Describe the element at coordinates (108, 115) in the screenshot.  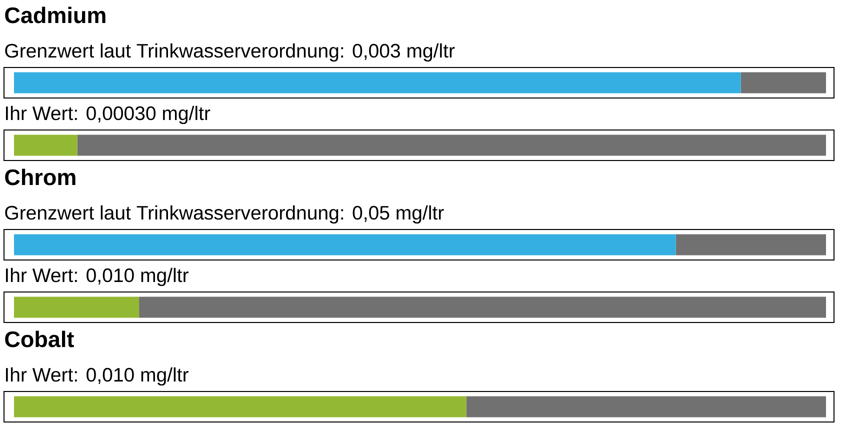
I see `y-tick-label: Ihr Wert: 0,00030 mg/ltr` at that location.